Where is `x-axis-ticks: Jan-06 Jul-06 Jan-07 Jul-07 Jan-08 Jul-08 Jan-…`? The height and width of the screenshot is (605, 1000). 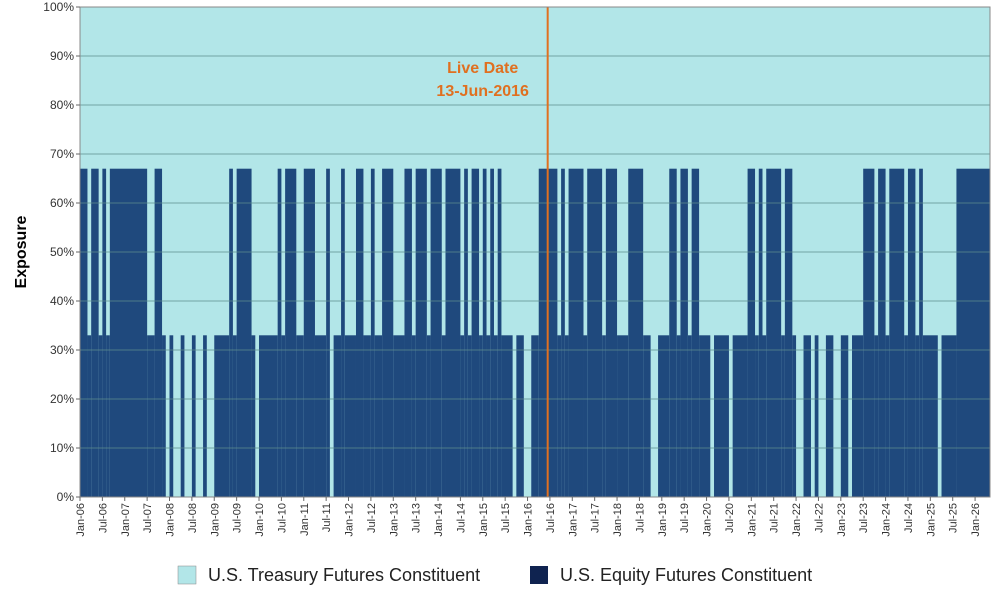 x-axis-ticks: Jan-06 Jul-06 Jan-07 Jul-07 Jan-08 Jul-08 Jan-… is located at coordinates (528, 517).